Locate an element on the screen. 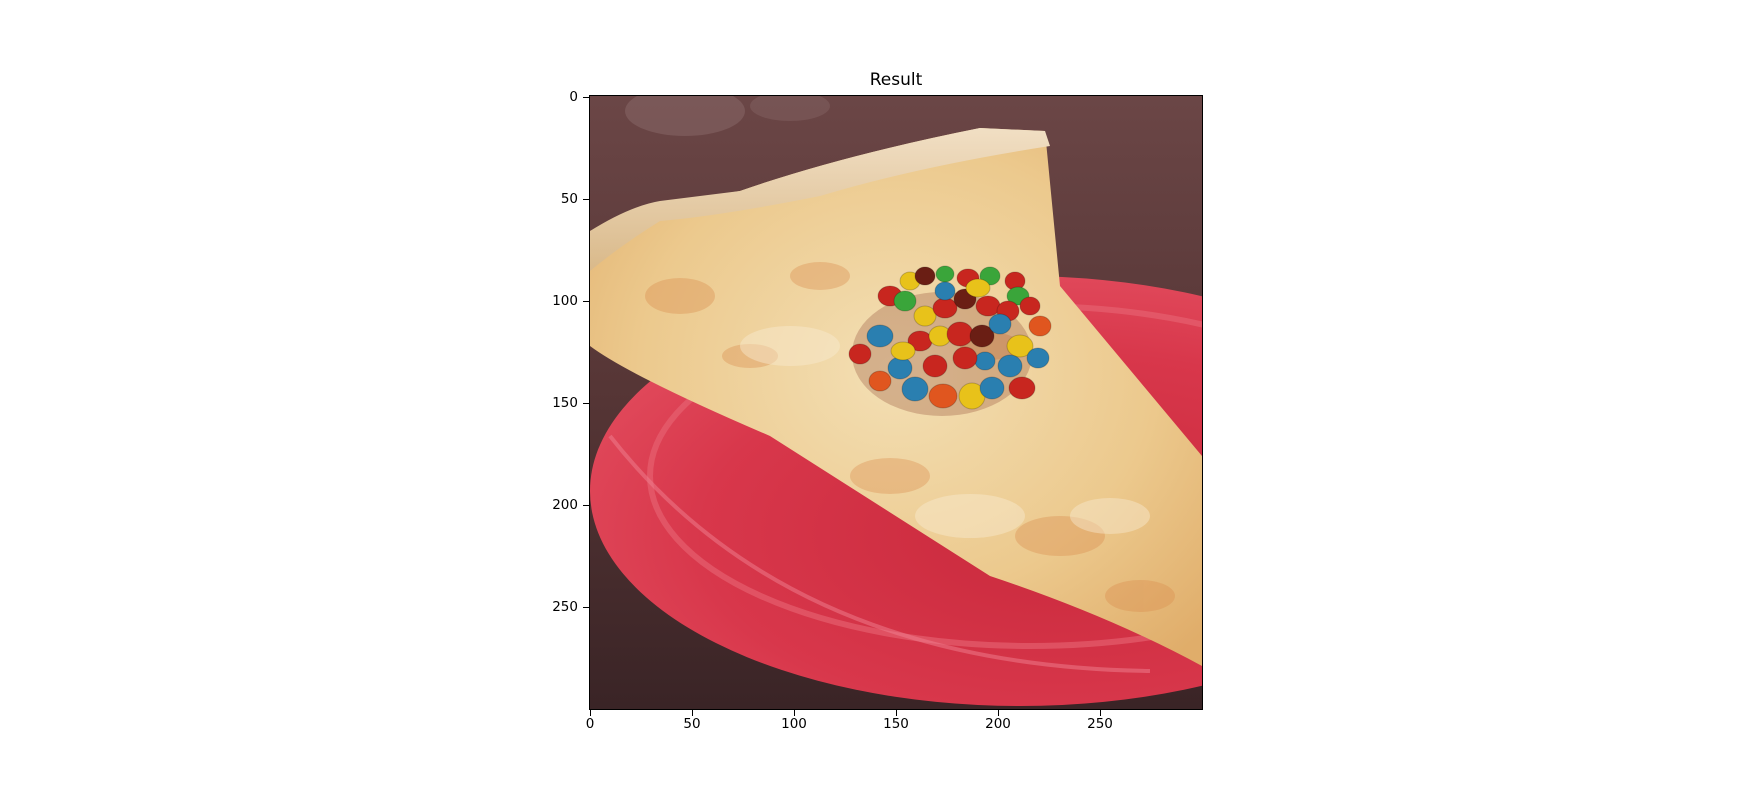 The height and width of the screenshot is (795, 1743). y-tick-label: 50 is located at coordinates (569, 199).